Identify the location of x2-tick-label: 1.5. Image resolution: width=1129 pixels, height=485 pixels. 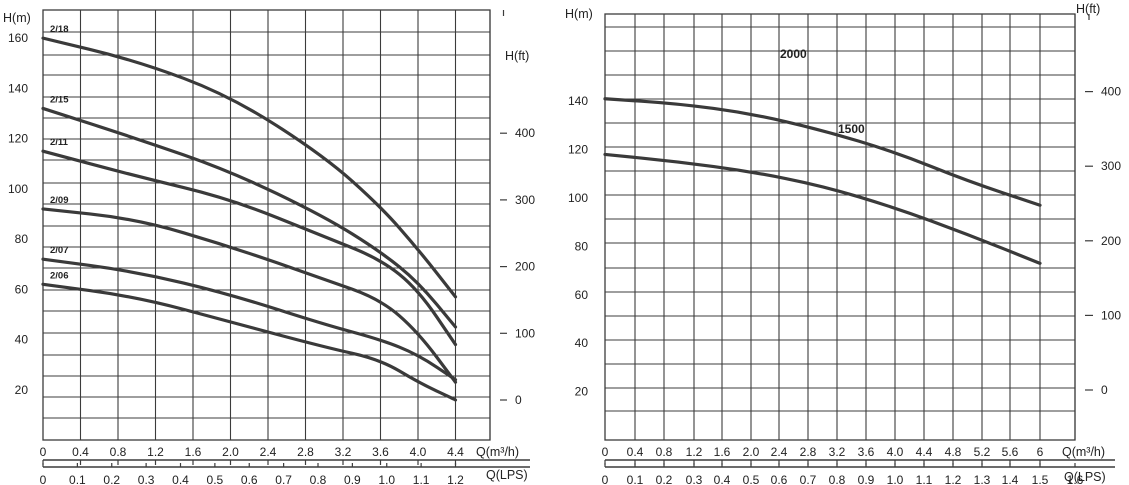
(1040, 479).